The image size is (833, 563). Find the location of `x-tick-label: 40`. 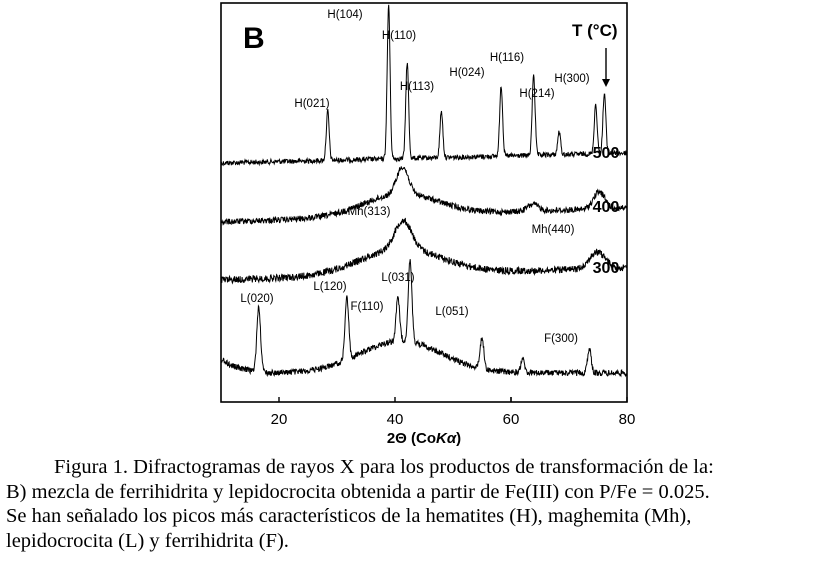

x-tick-label: 40 is located at coordinates (395, 419).